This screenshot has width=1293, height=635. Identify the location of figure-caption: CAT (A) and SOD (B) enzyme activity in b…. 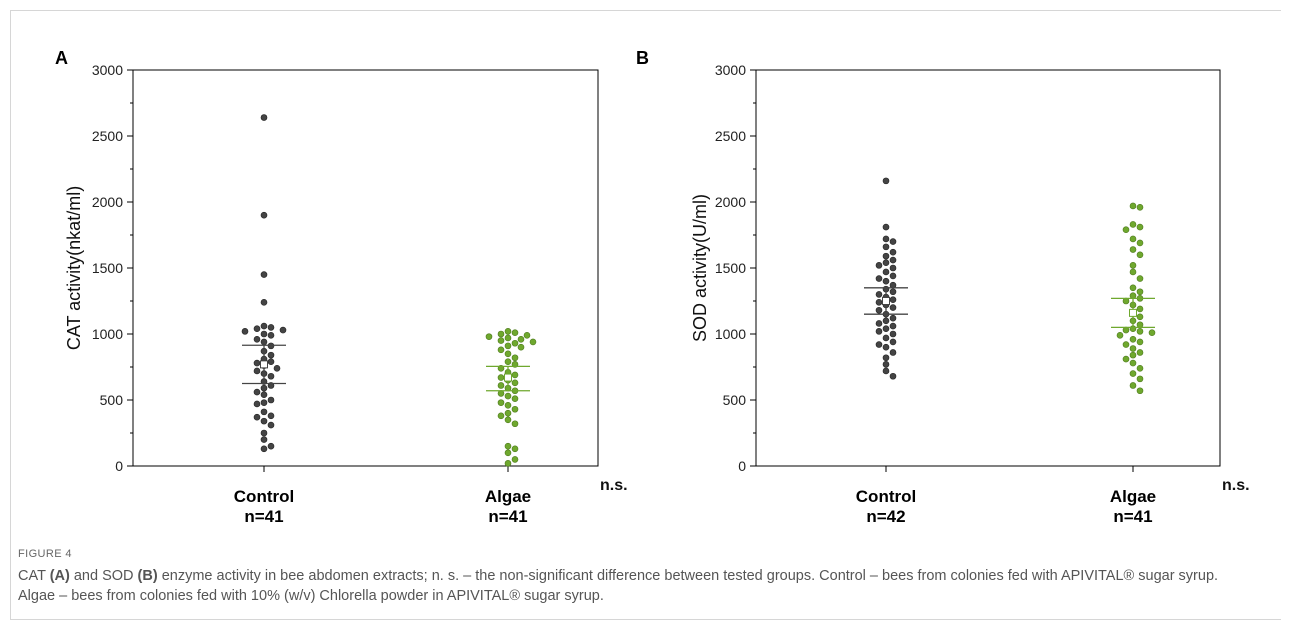
(618, 586).